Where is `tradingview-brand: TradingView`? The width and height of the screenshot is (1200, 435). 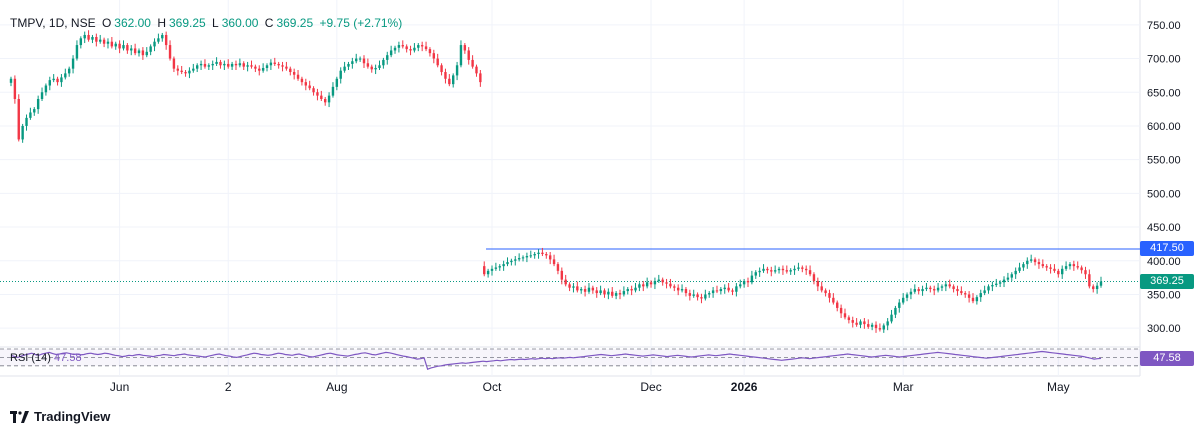 tradingview-brand: TradingView is located at coordinates (60, 416).